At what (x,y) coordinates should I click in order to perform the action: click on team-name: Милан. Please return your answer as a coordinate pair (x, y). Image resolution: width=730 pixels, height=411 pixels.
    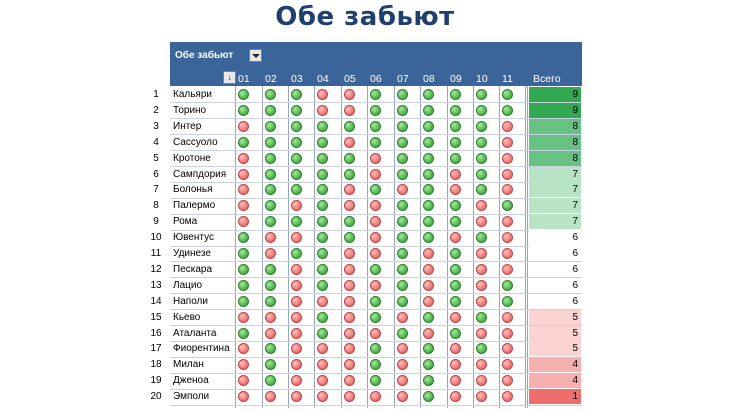
    Looking at the image, I should click on (188, 365).